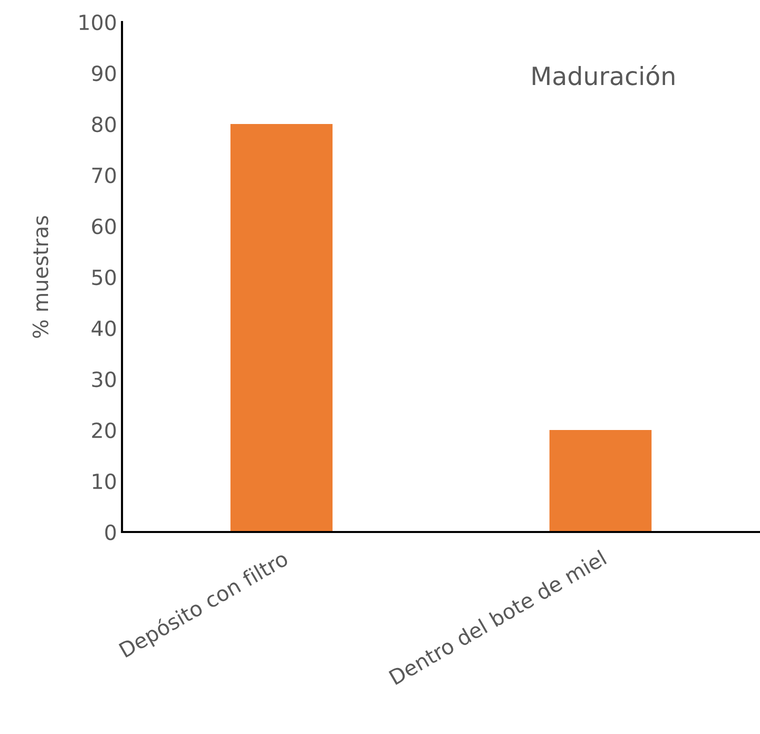  Describe the element at coordinates (603, 75) in the screenshot. I see `text: Maduración` at that location.